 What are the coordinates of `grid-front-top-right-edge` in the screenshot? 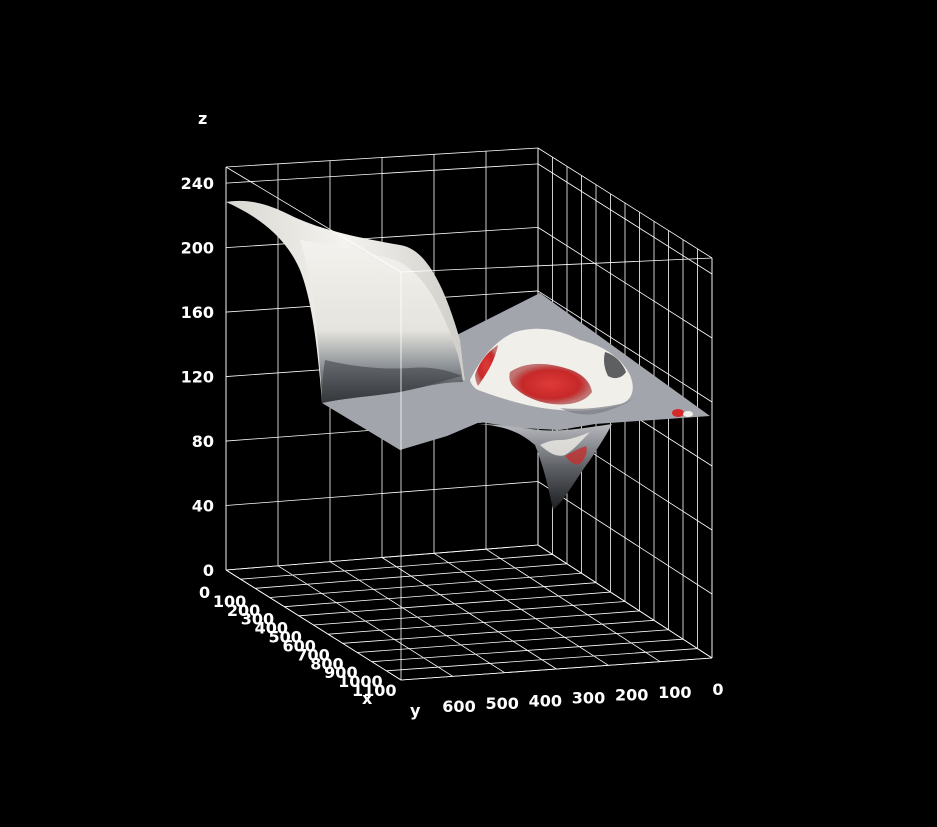 It's located at (556, 265).